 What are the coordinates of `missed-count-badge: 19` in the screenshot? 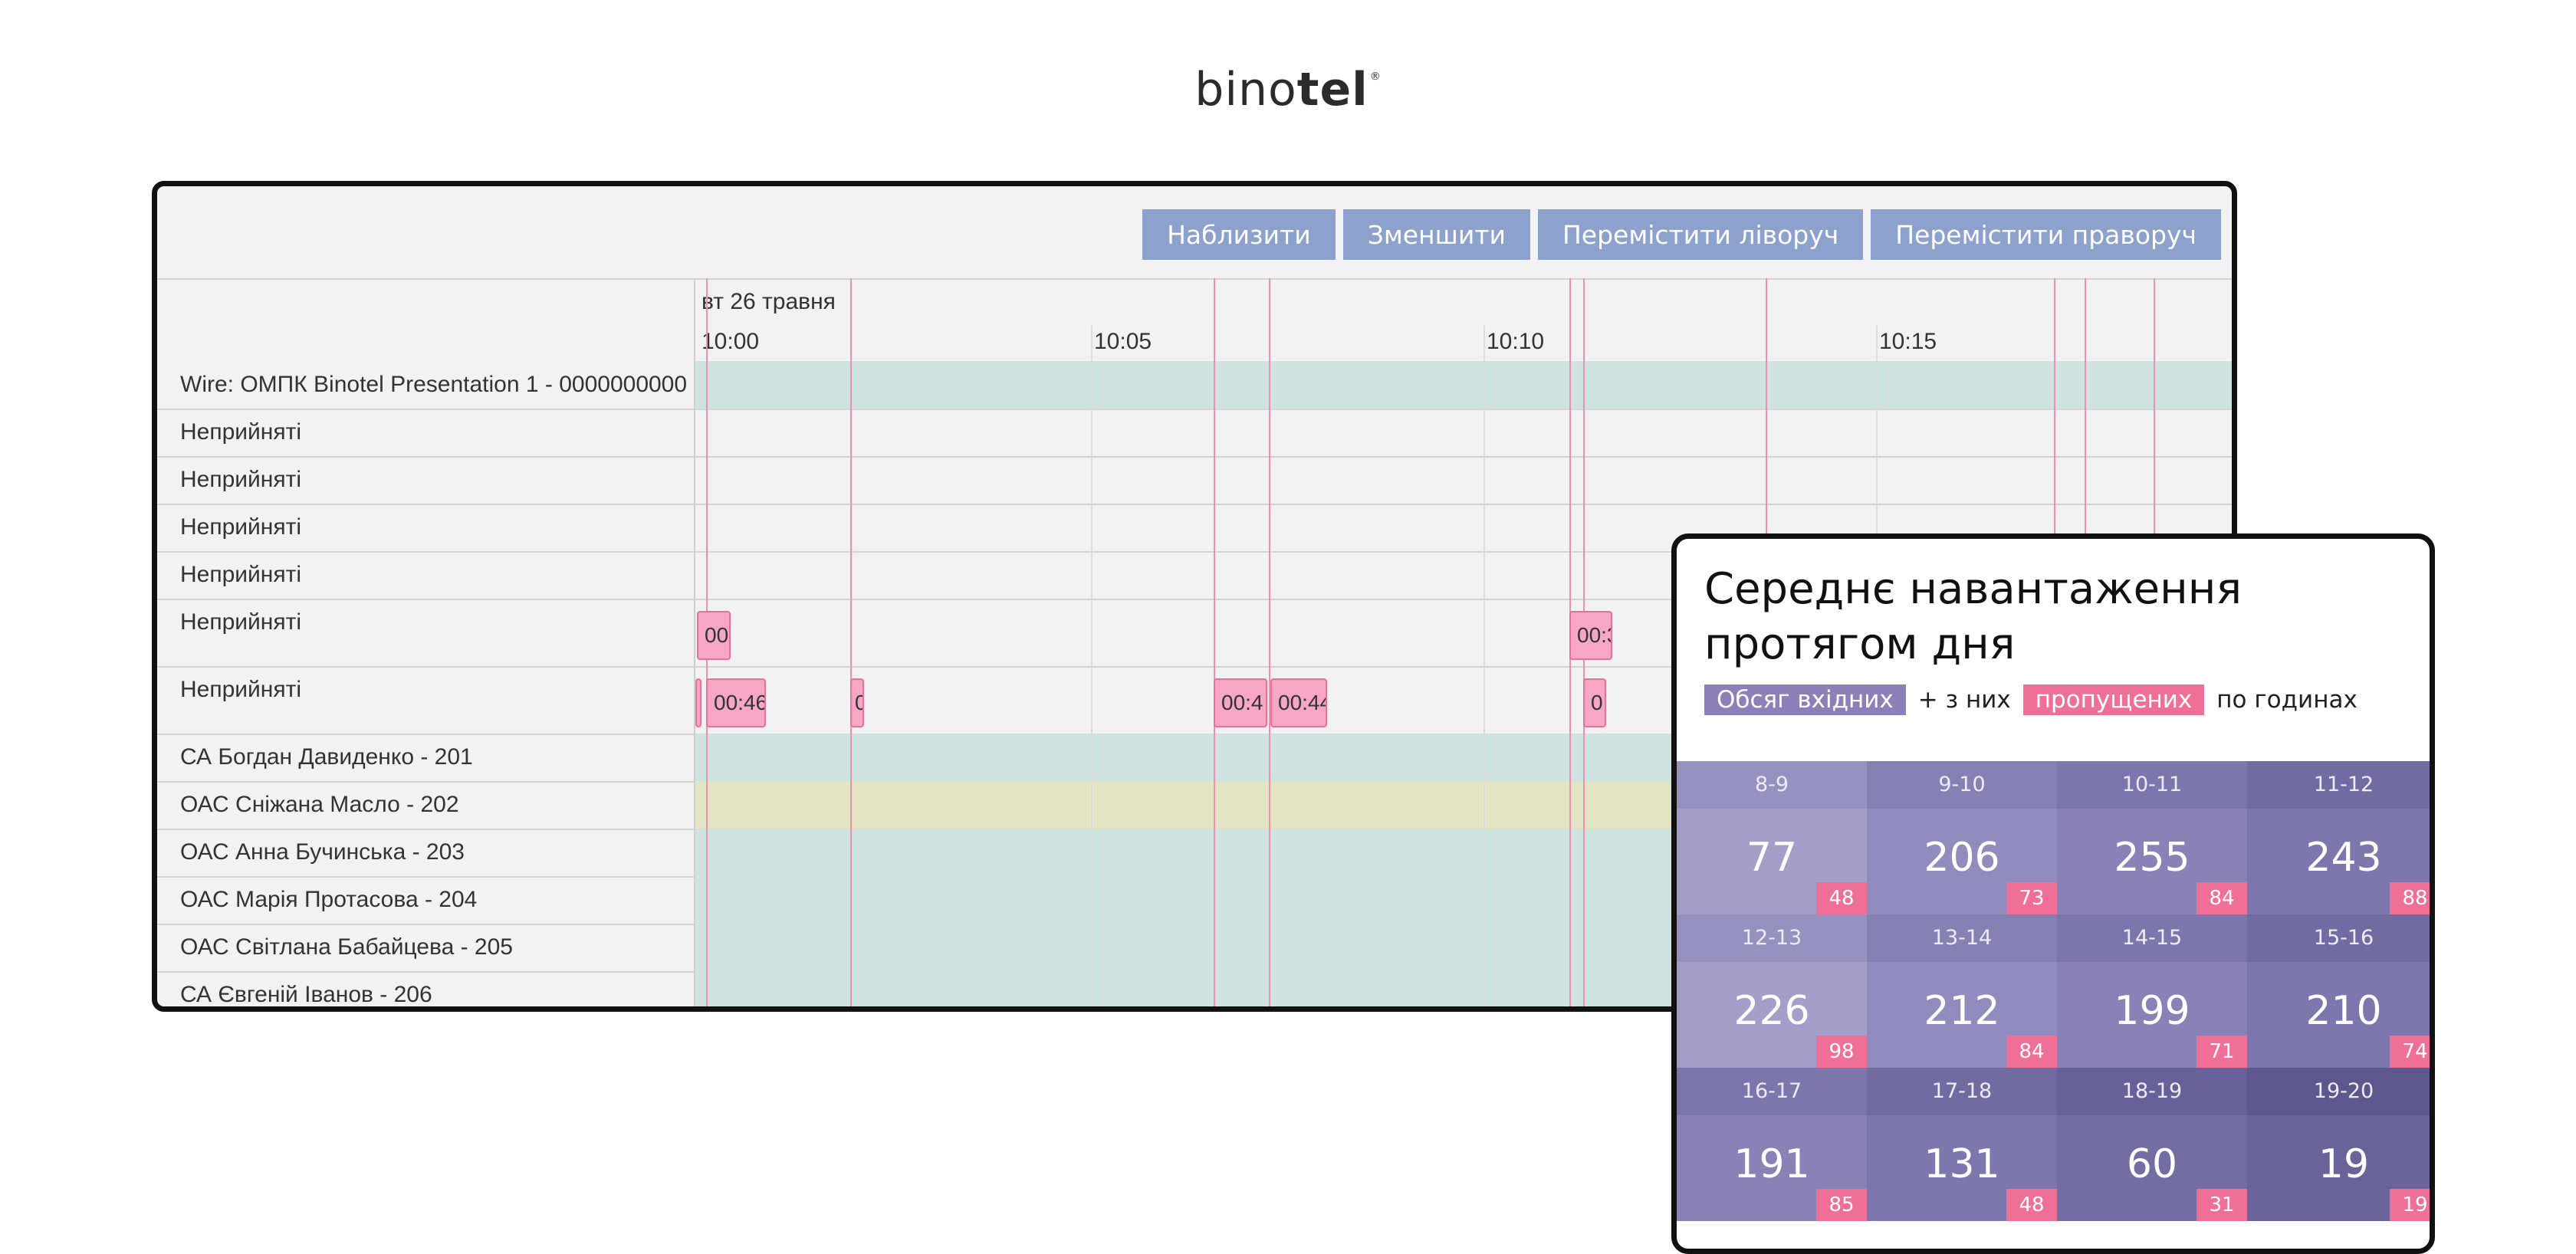 It's located at (2410, 1205).